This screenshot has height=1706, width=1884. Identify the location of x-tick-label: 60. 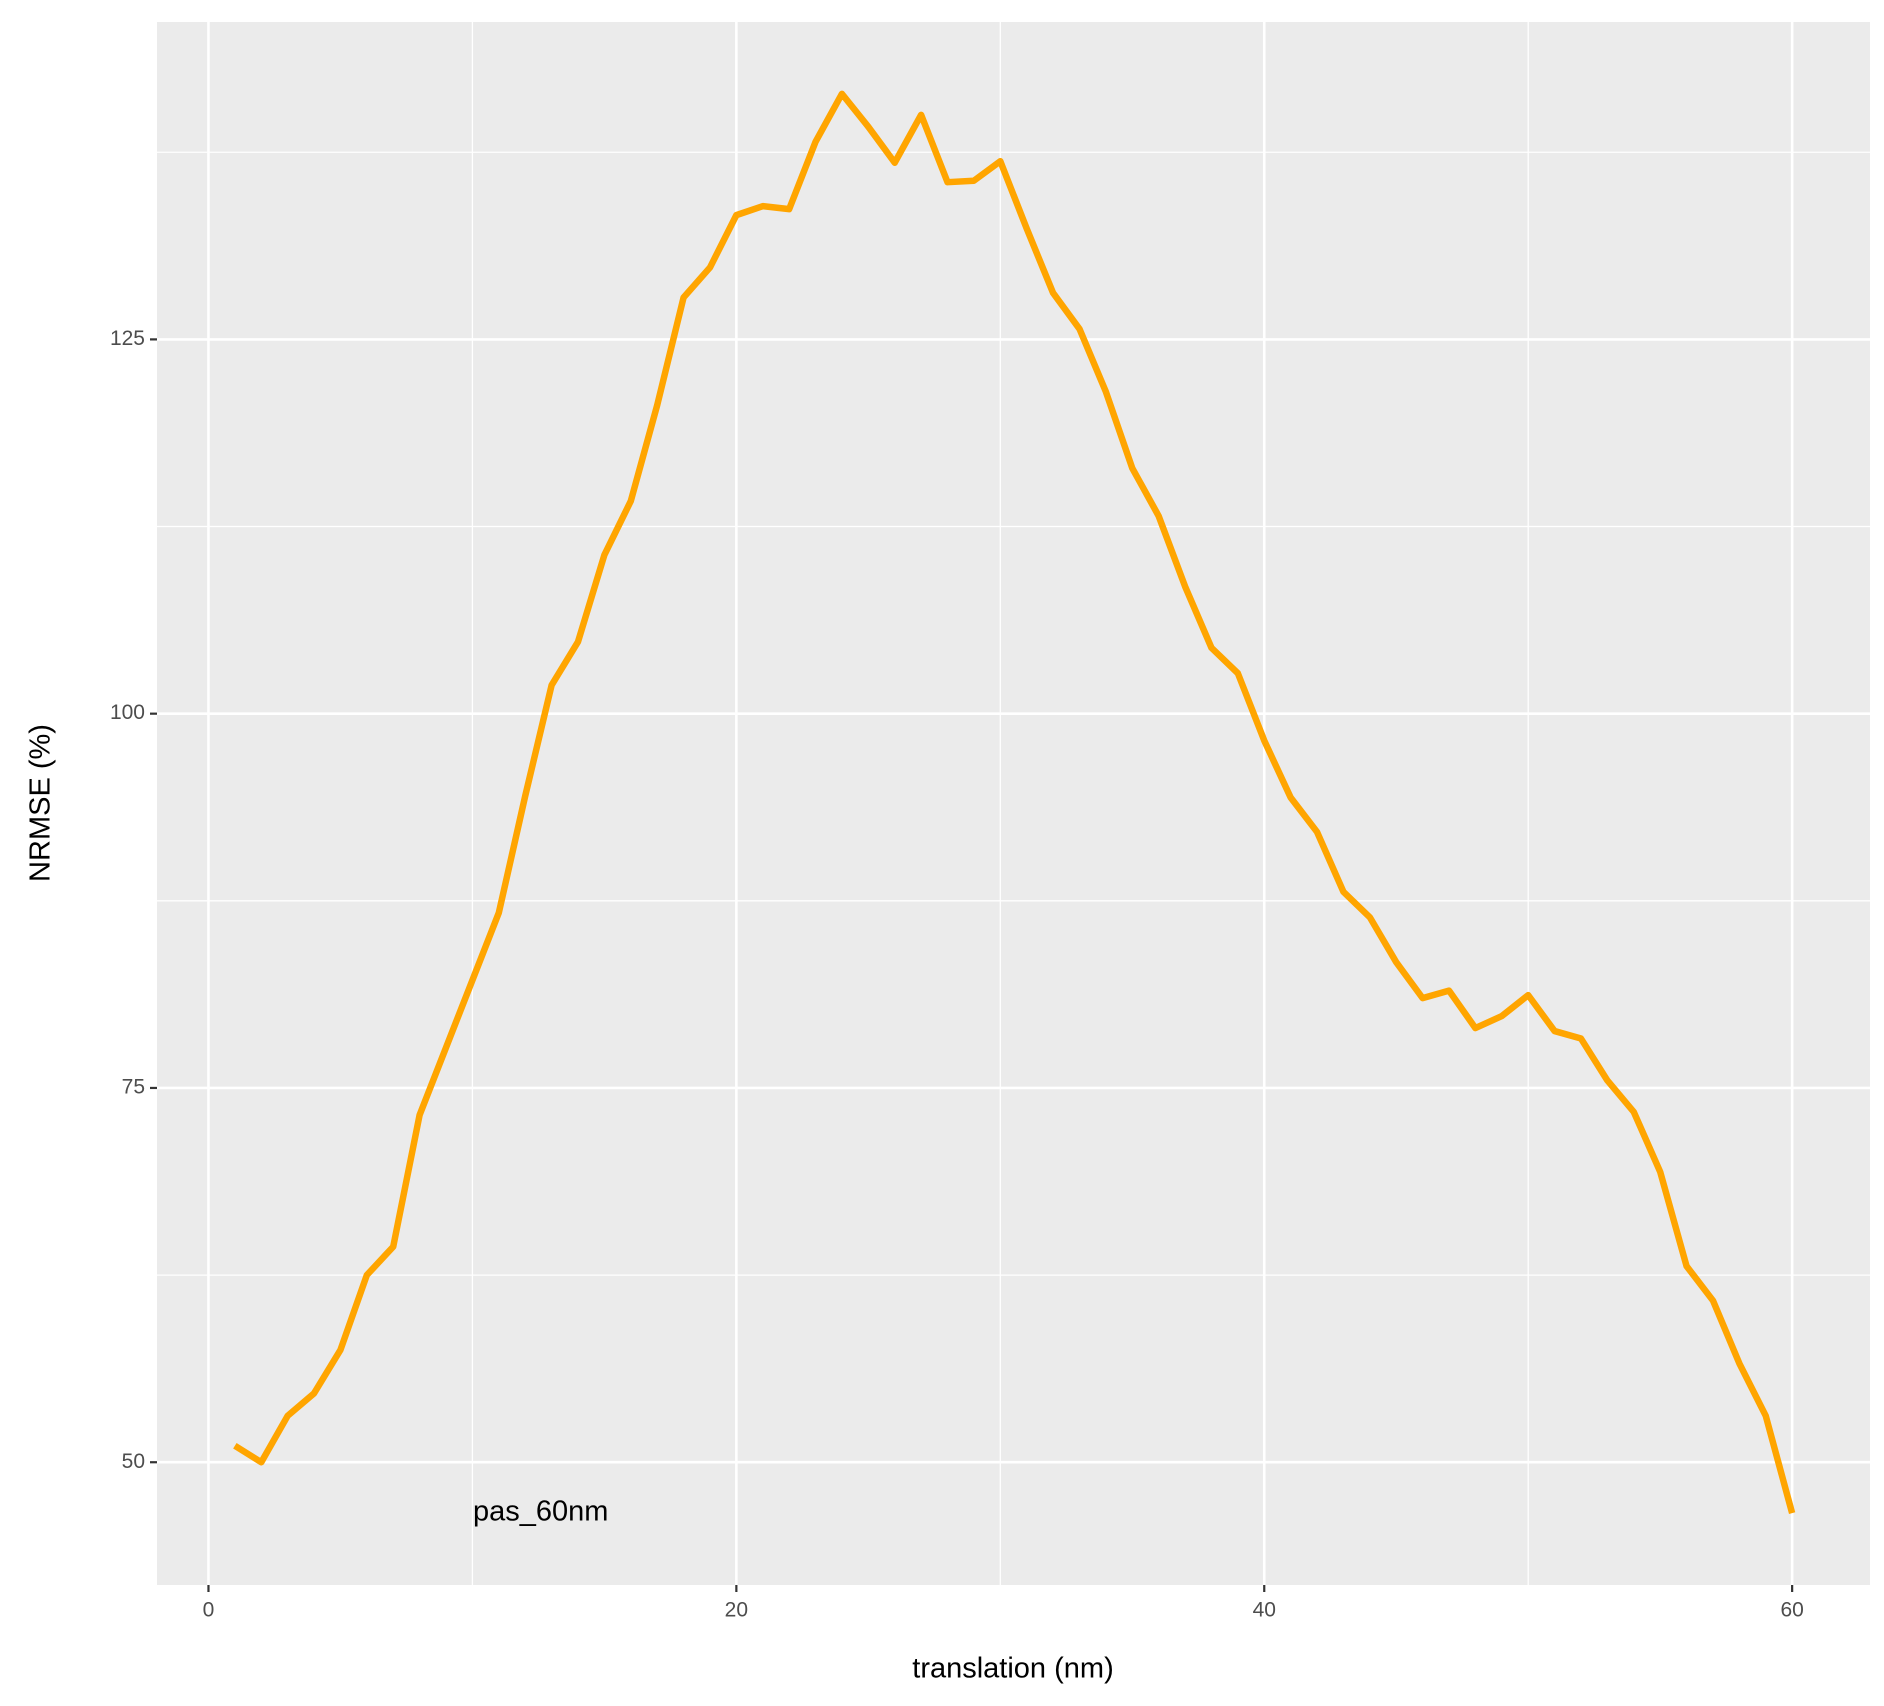
(1791, 1610).